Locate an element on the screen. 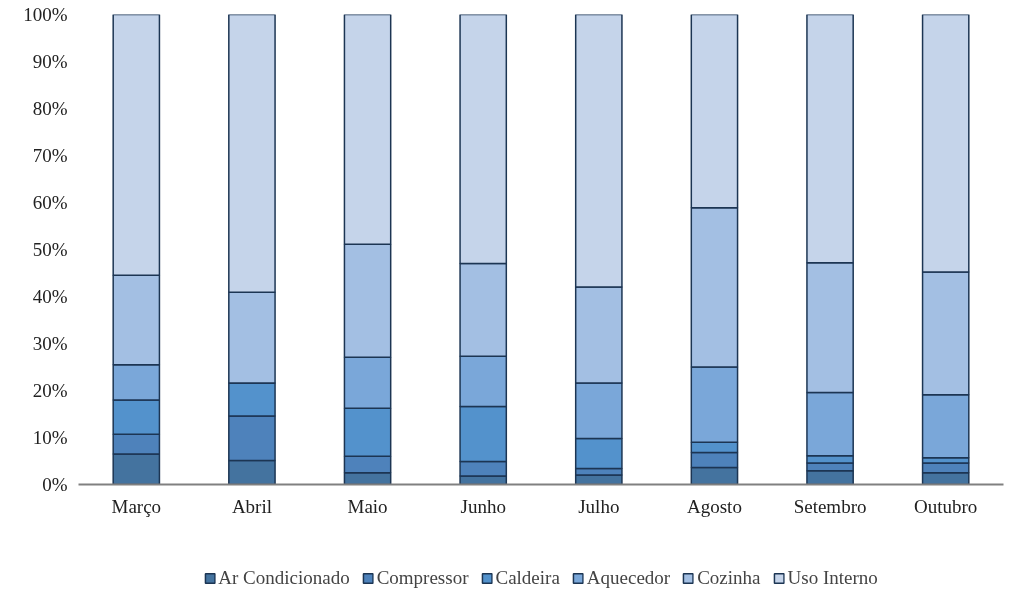  y-tick-label: 50% is located at coordinates (50, 249).